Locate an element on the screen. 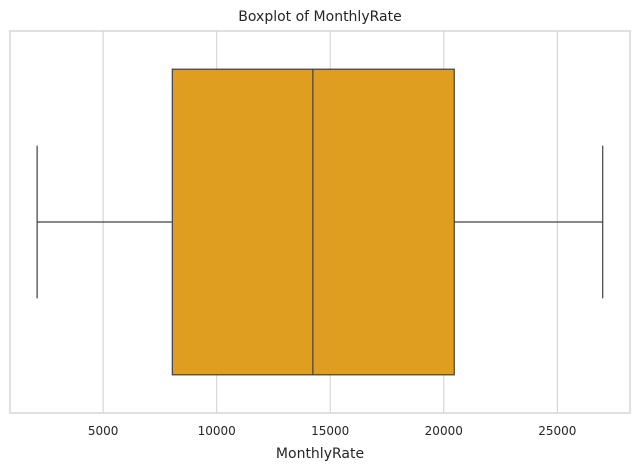 The width and height of the screenshot is (640, 473). x-tick-label: 5000 is located at coordinates (103, 431).